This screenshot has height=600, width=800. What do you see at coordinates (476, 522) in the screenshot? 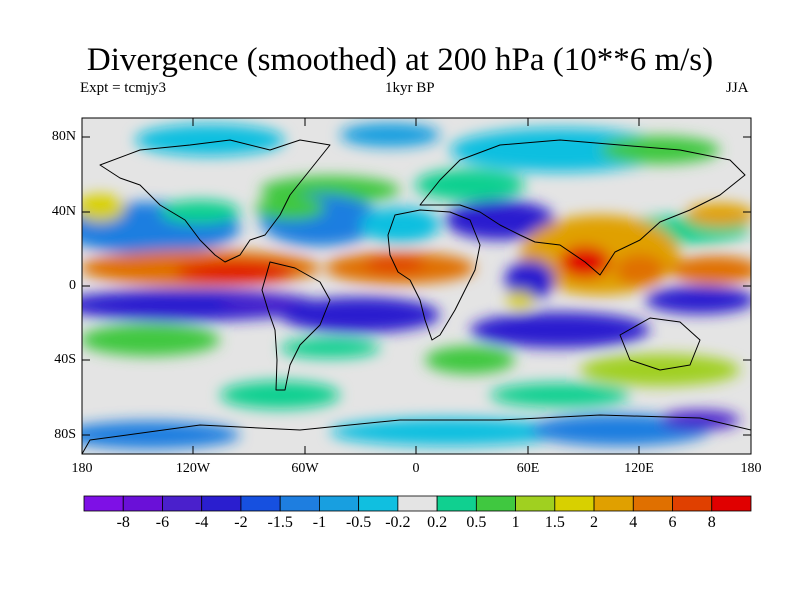
I see `colorbar-label: 0.5` at bounding box center [476, 522].